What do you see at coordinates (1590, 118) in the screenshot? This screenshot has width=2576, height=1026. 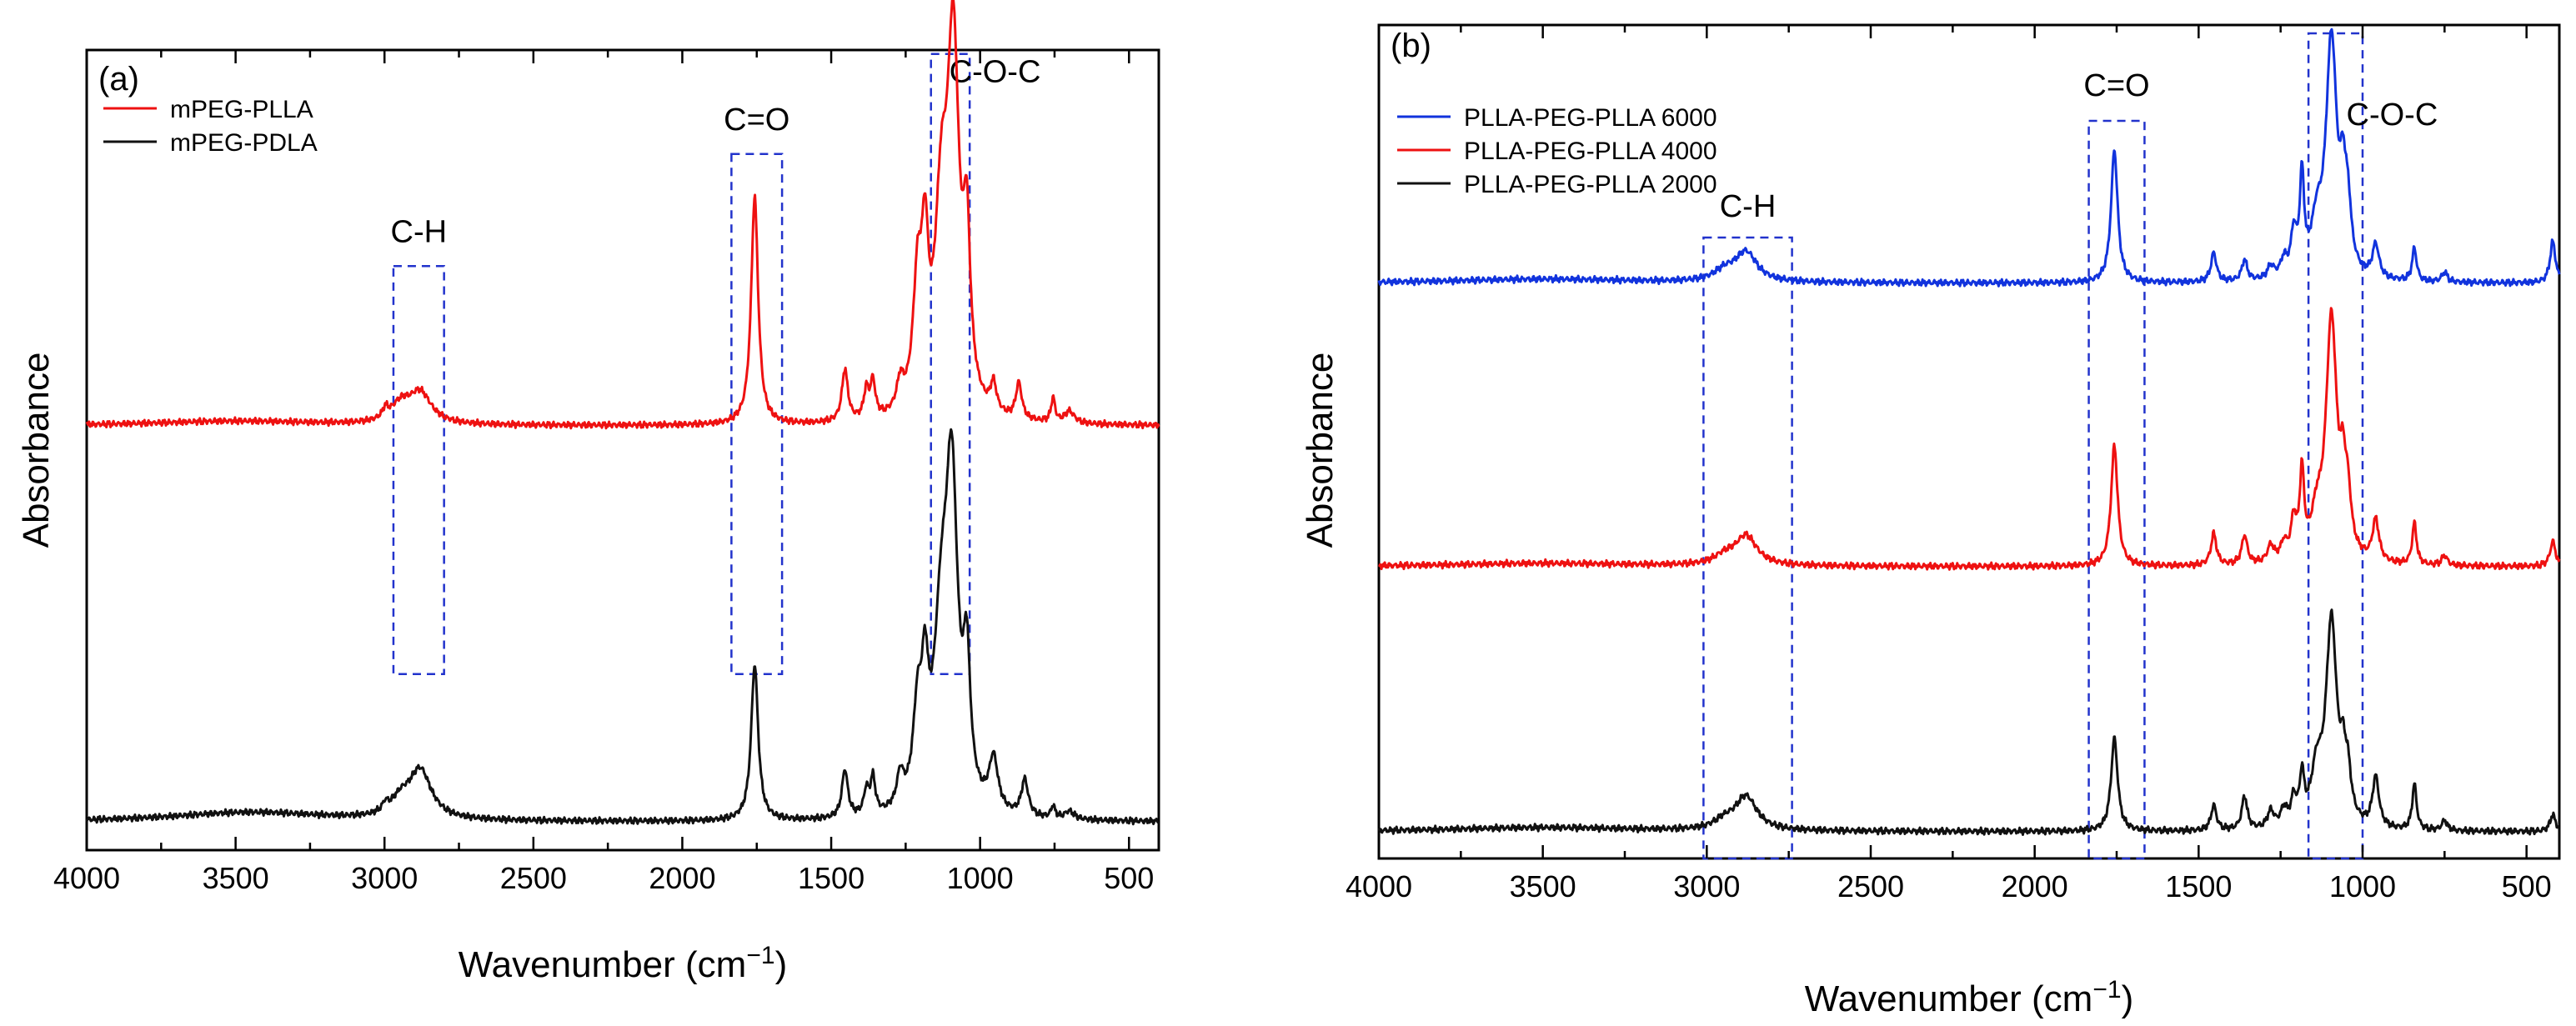 I see `legend-label: PLLA-PEG-PLLA 6000` at bounding box center [1590, 118].